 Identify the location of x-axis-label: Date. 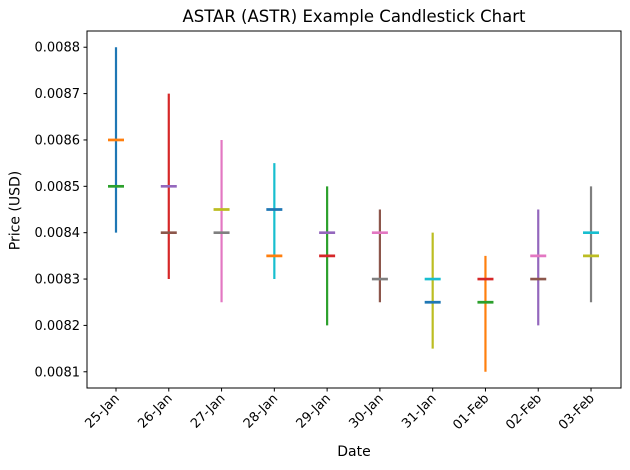
(354, 452).